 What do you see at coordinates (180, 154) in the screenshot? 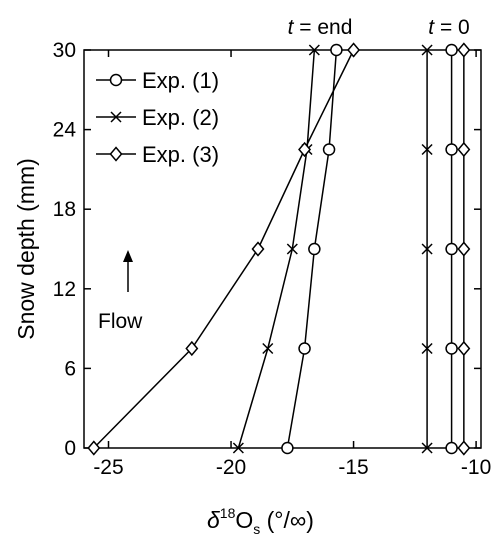
I see `legend-label: Exp. (3)` at bounding box center [180, 154].